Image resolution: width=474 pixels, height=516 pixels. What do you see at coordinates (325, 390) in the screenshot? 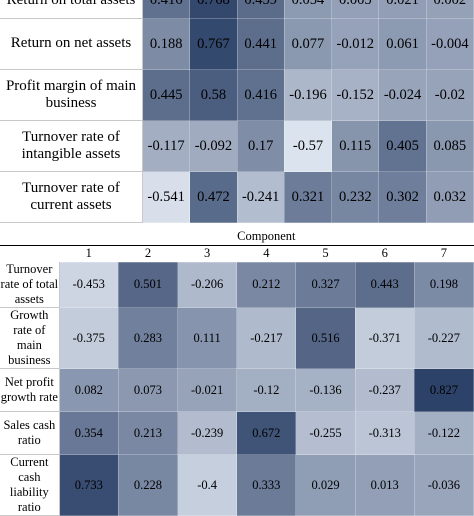
I see `heatmap-cell: -0.136` at bounding box center [325, 390].